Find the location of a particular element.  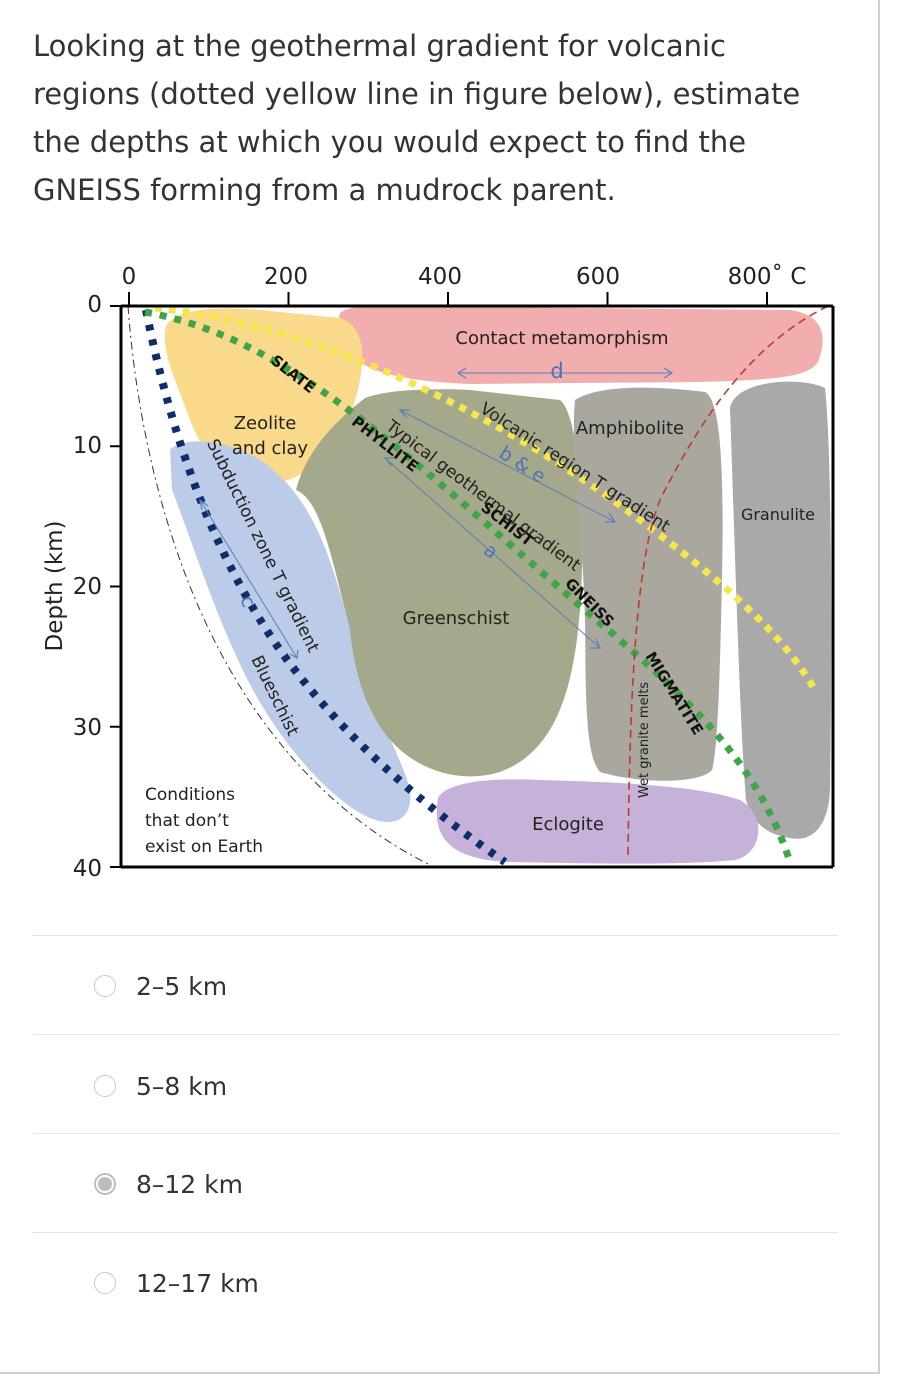

y-tick-label: 40 is located at coordinates (87, 869).